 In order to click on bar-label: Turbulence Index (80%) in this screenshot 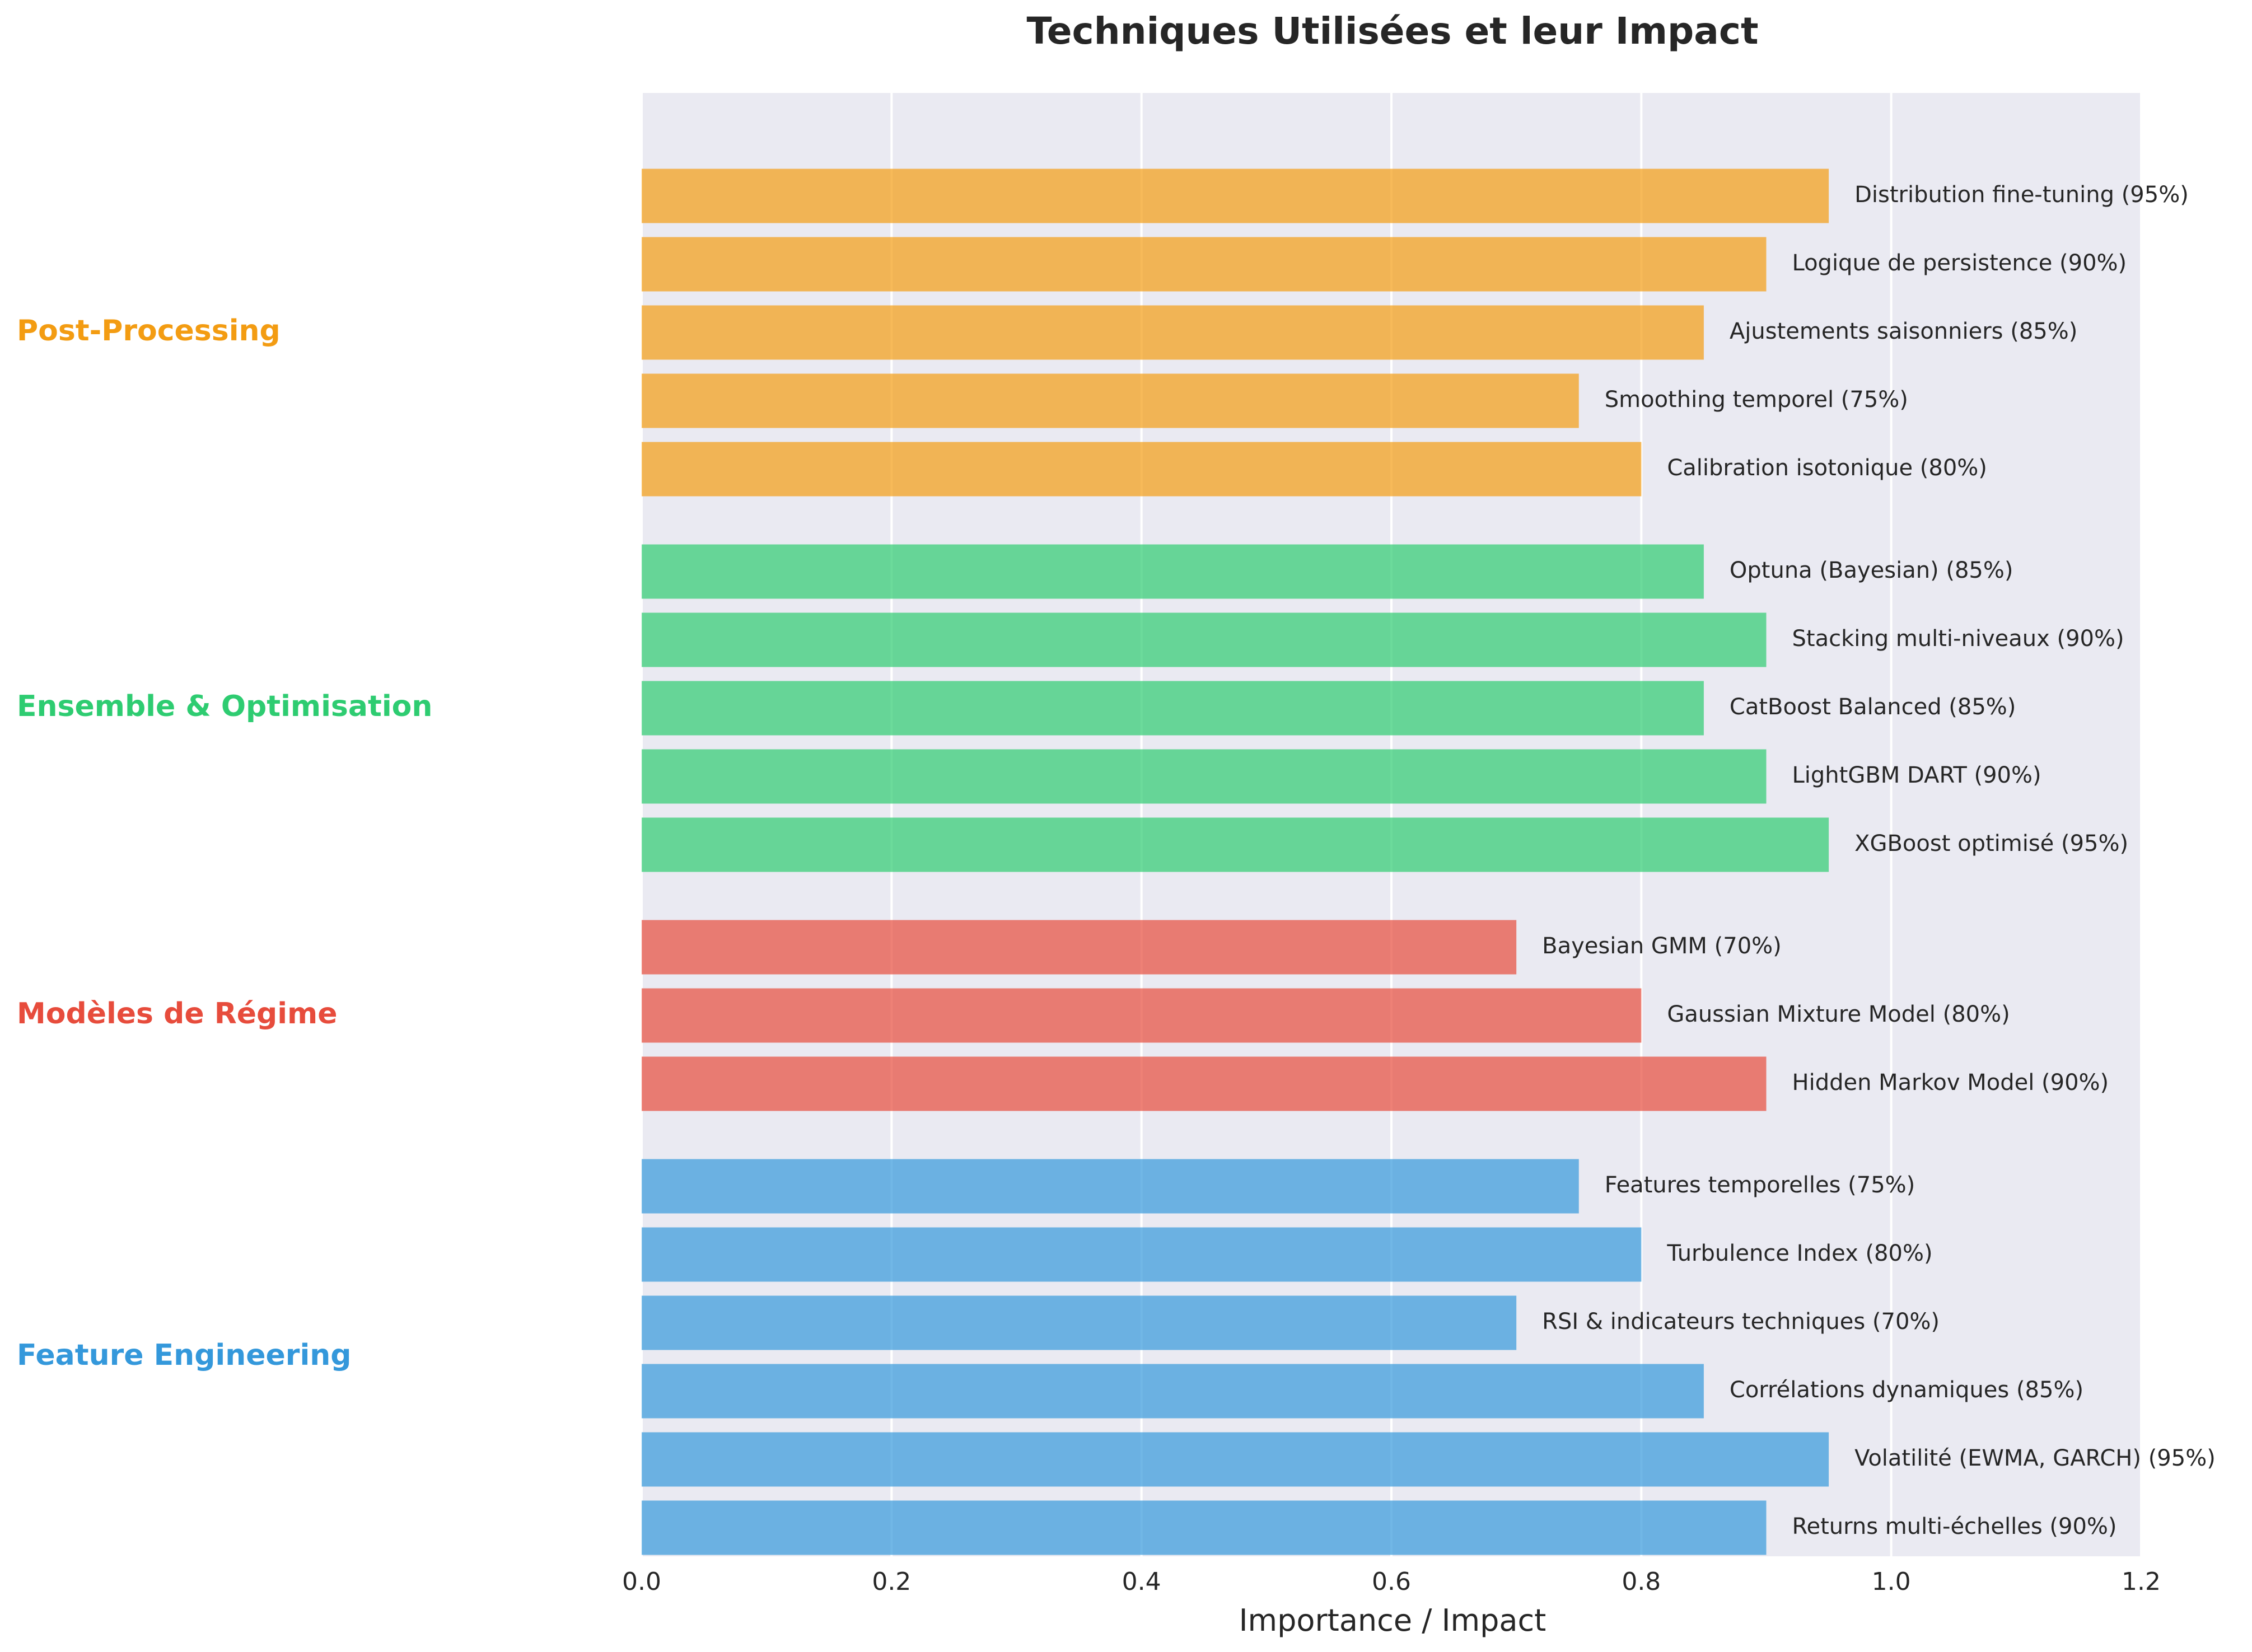, I will do `click(1799, 1253)`.